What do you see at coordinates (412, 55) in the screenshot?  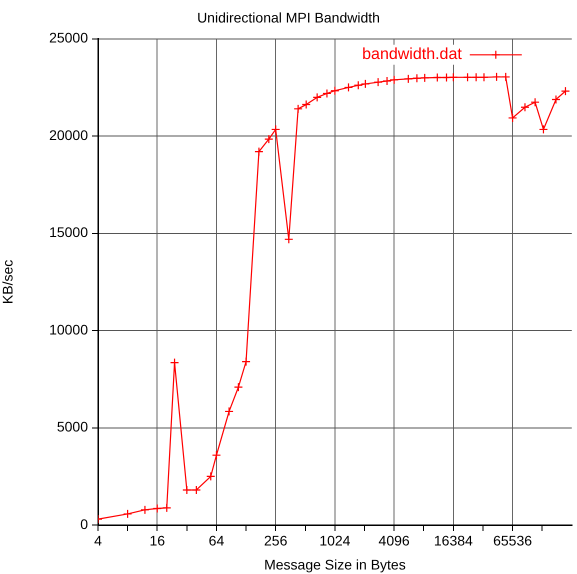 I see `legend-label: bandwidth.dat` at bounding box center [412, 55].